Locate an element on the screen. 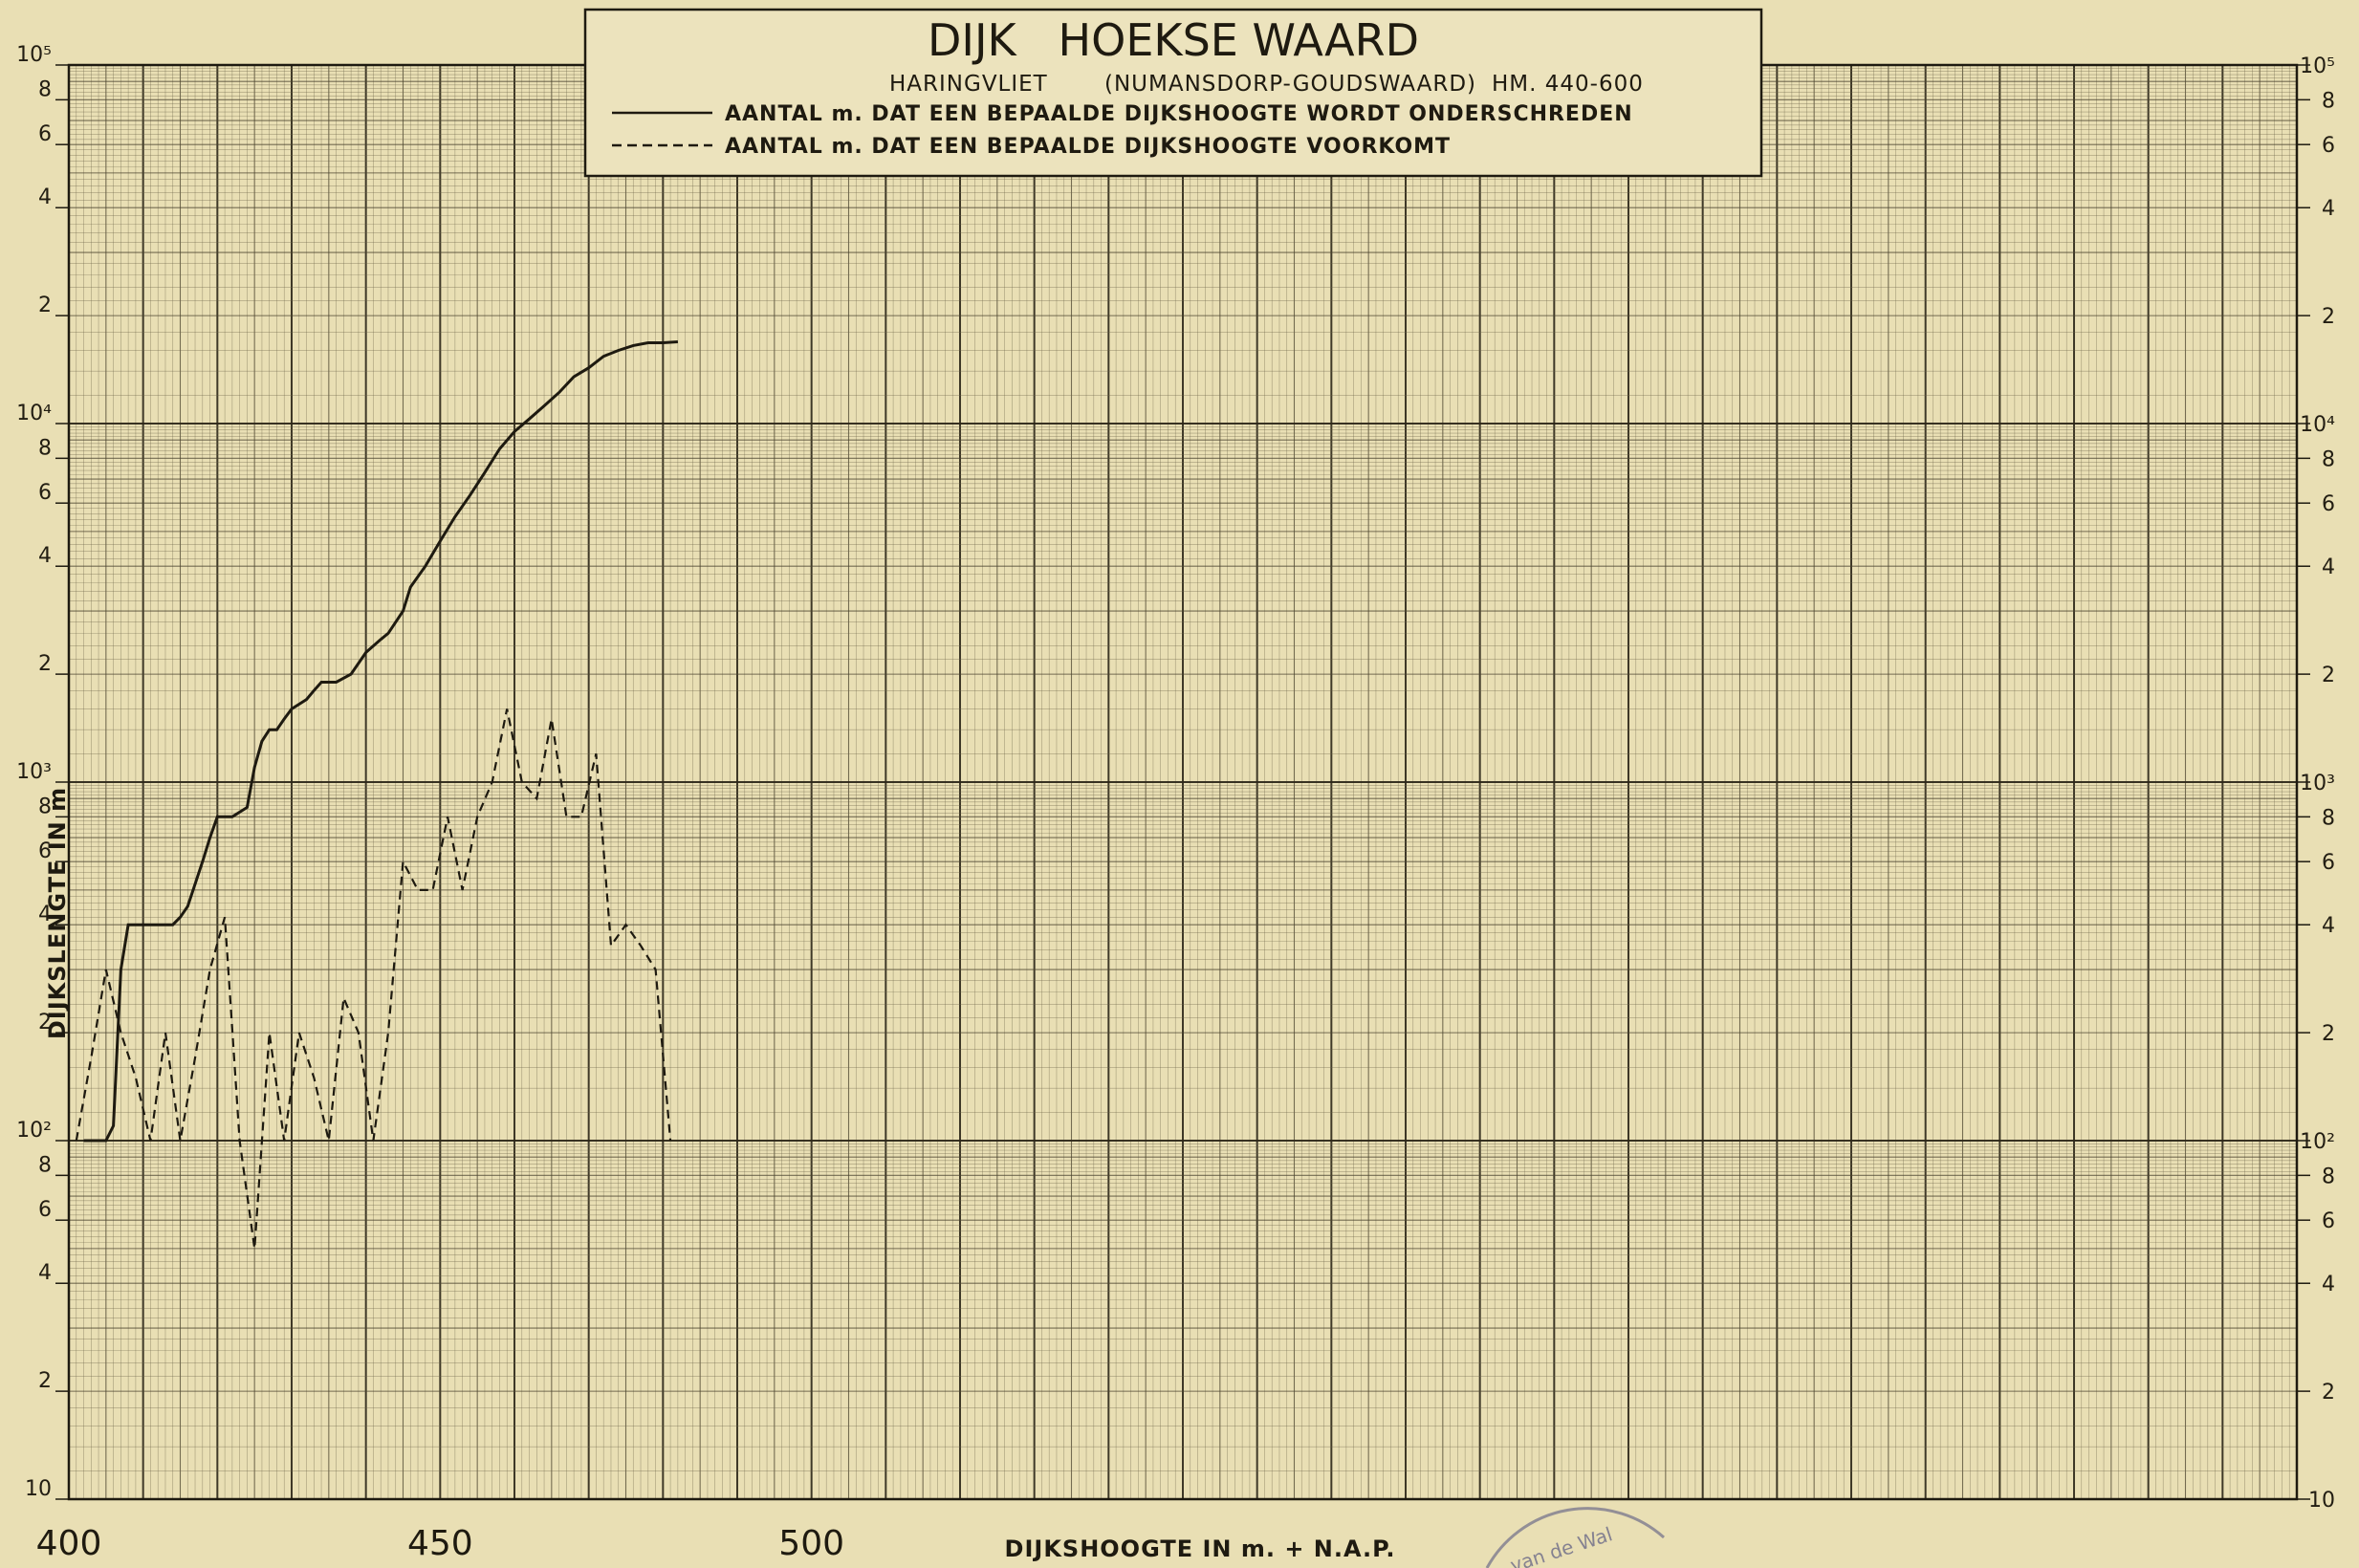 This screenshot has height=1568, width=2359. legend-box is located at coordinates (1173, 93).